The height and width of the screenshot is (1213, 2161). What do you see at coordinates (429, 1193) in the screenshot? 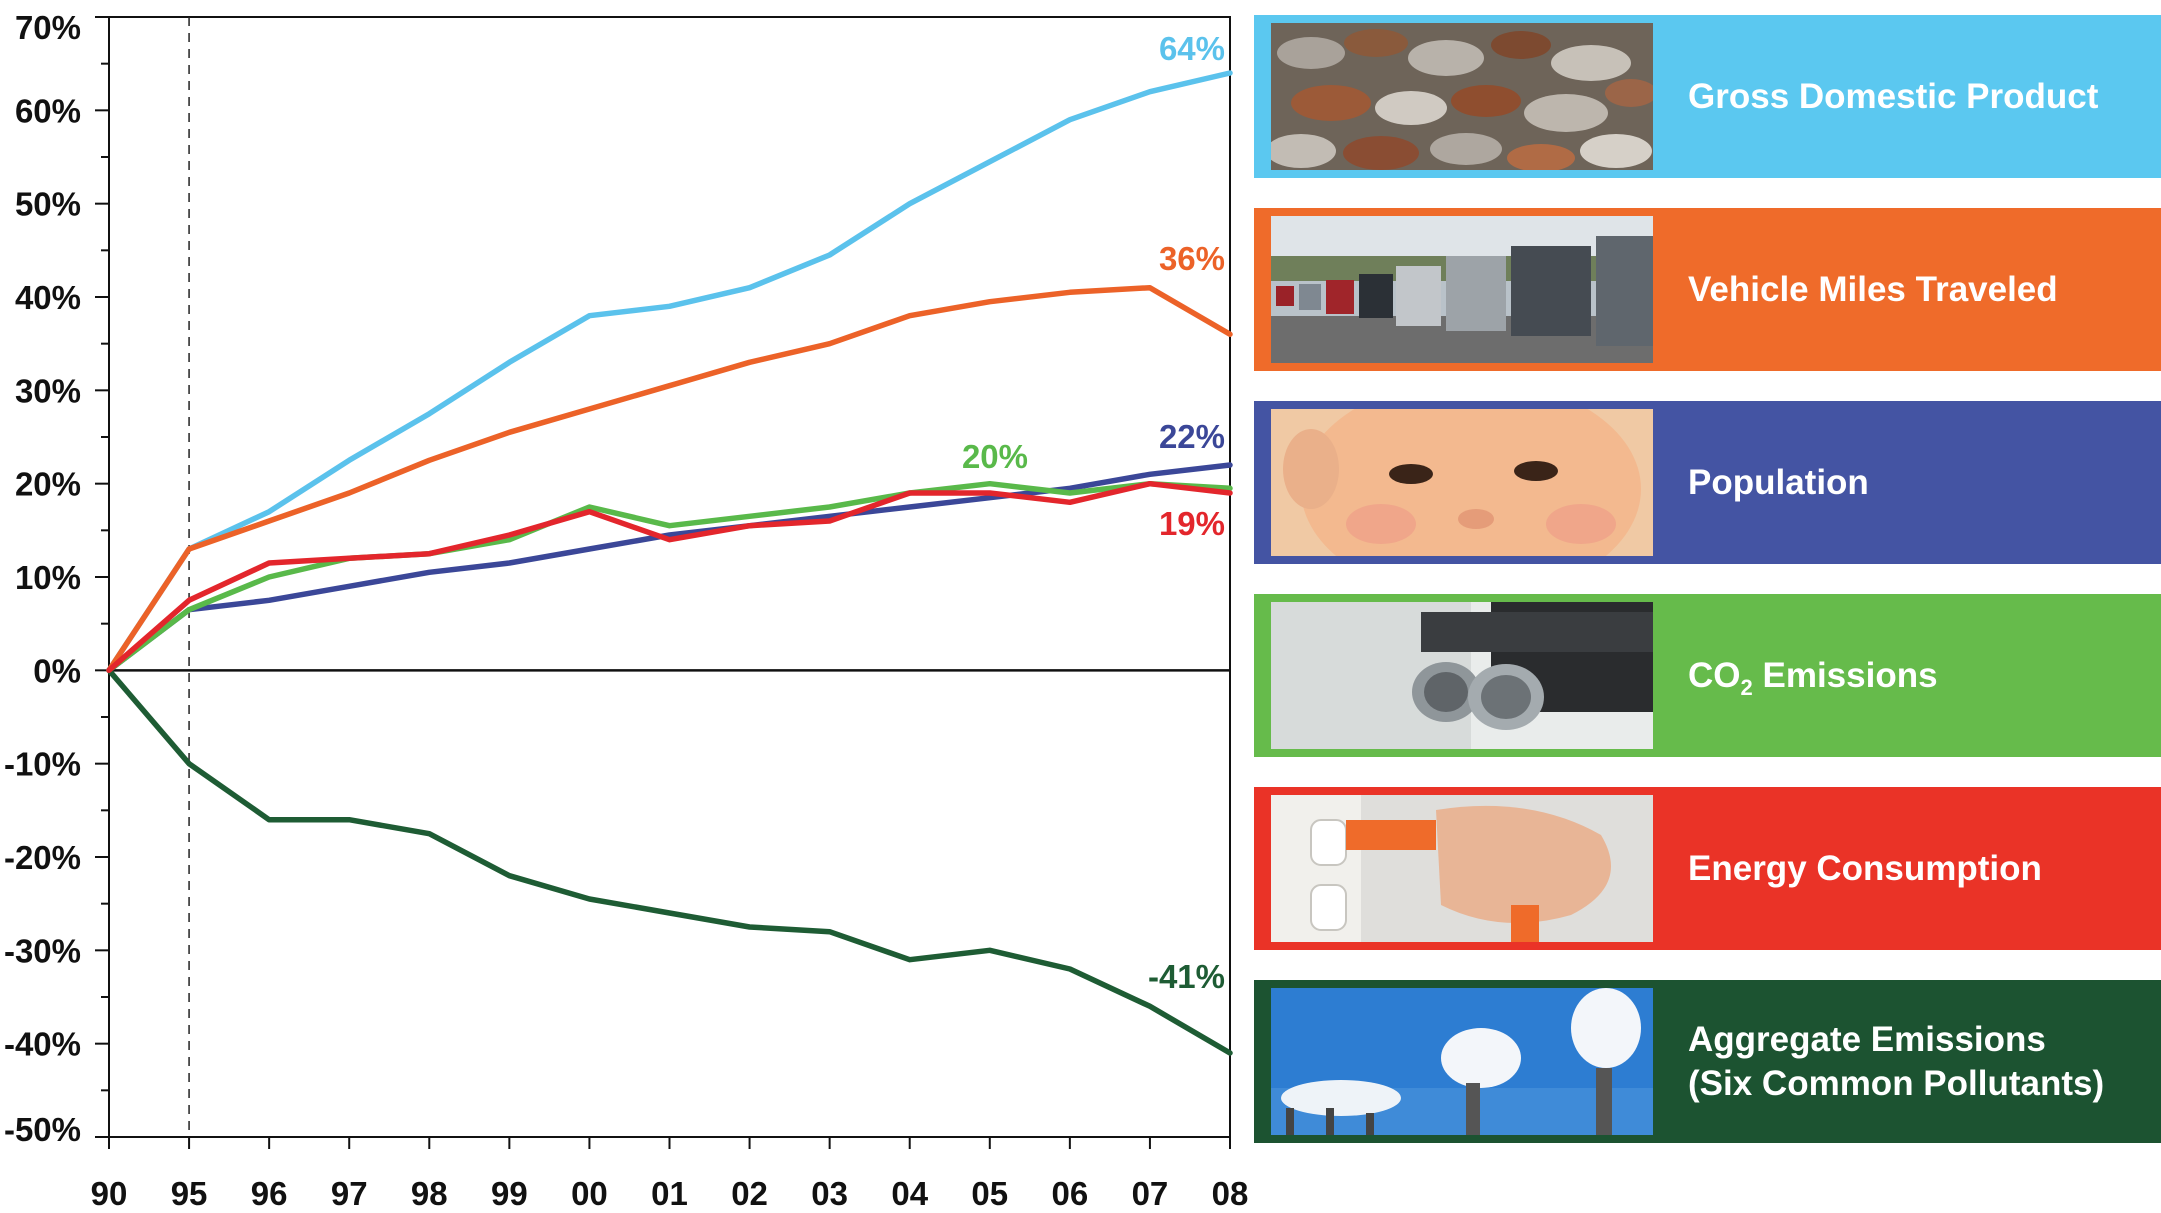
I see `x-tick-label: 98` at bounding box center [429, 1193].